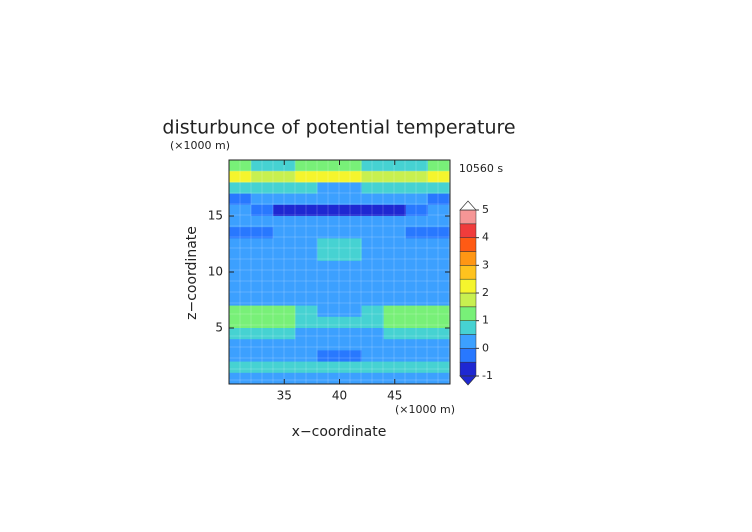 The height and width of the screenshot is (532, 752). What do you see at coordinates (468, 380) in the screenshot?
I see `colorbar-under` at bounding box center [468, 380].